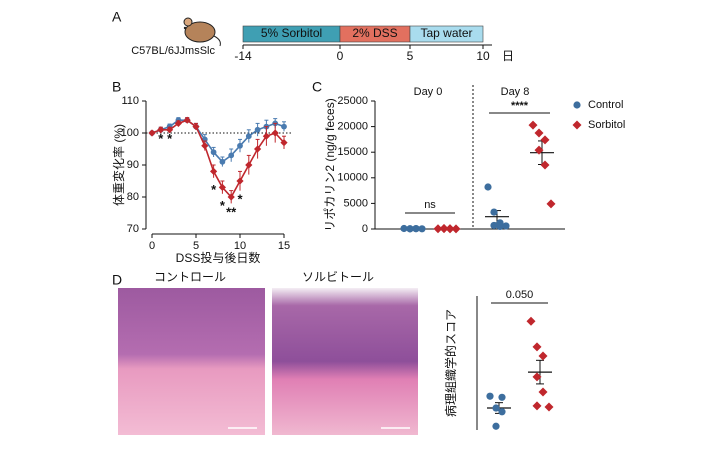 Image resolution: width=720 pixels, height=449 pixels. I want to click on timeline-tick-label: 10, so click(483, 56).